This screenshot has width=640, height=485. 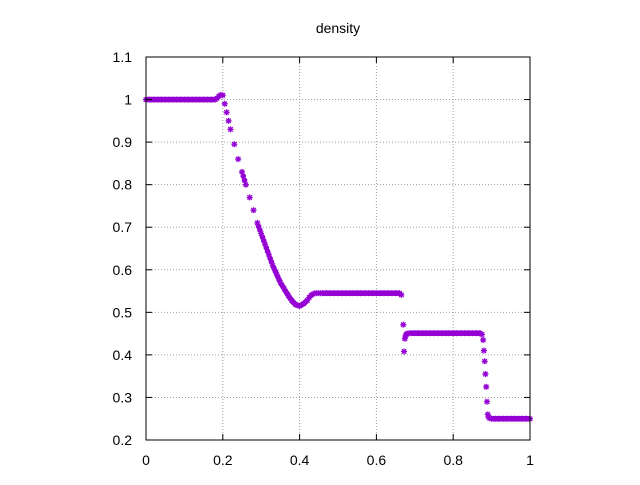 I want to click on x-tick-label: 1, so click(x=530, y=460).